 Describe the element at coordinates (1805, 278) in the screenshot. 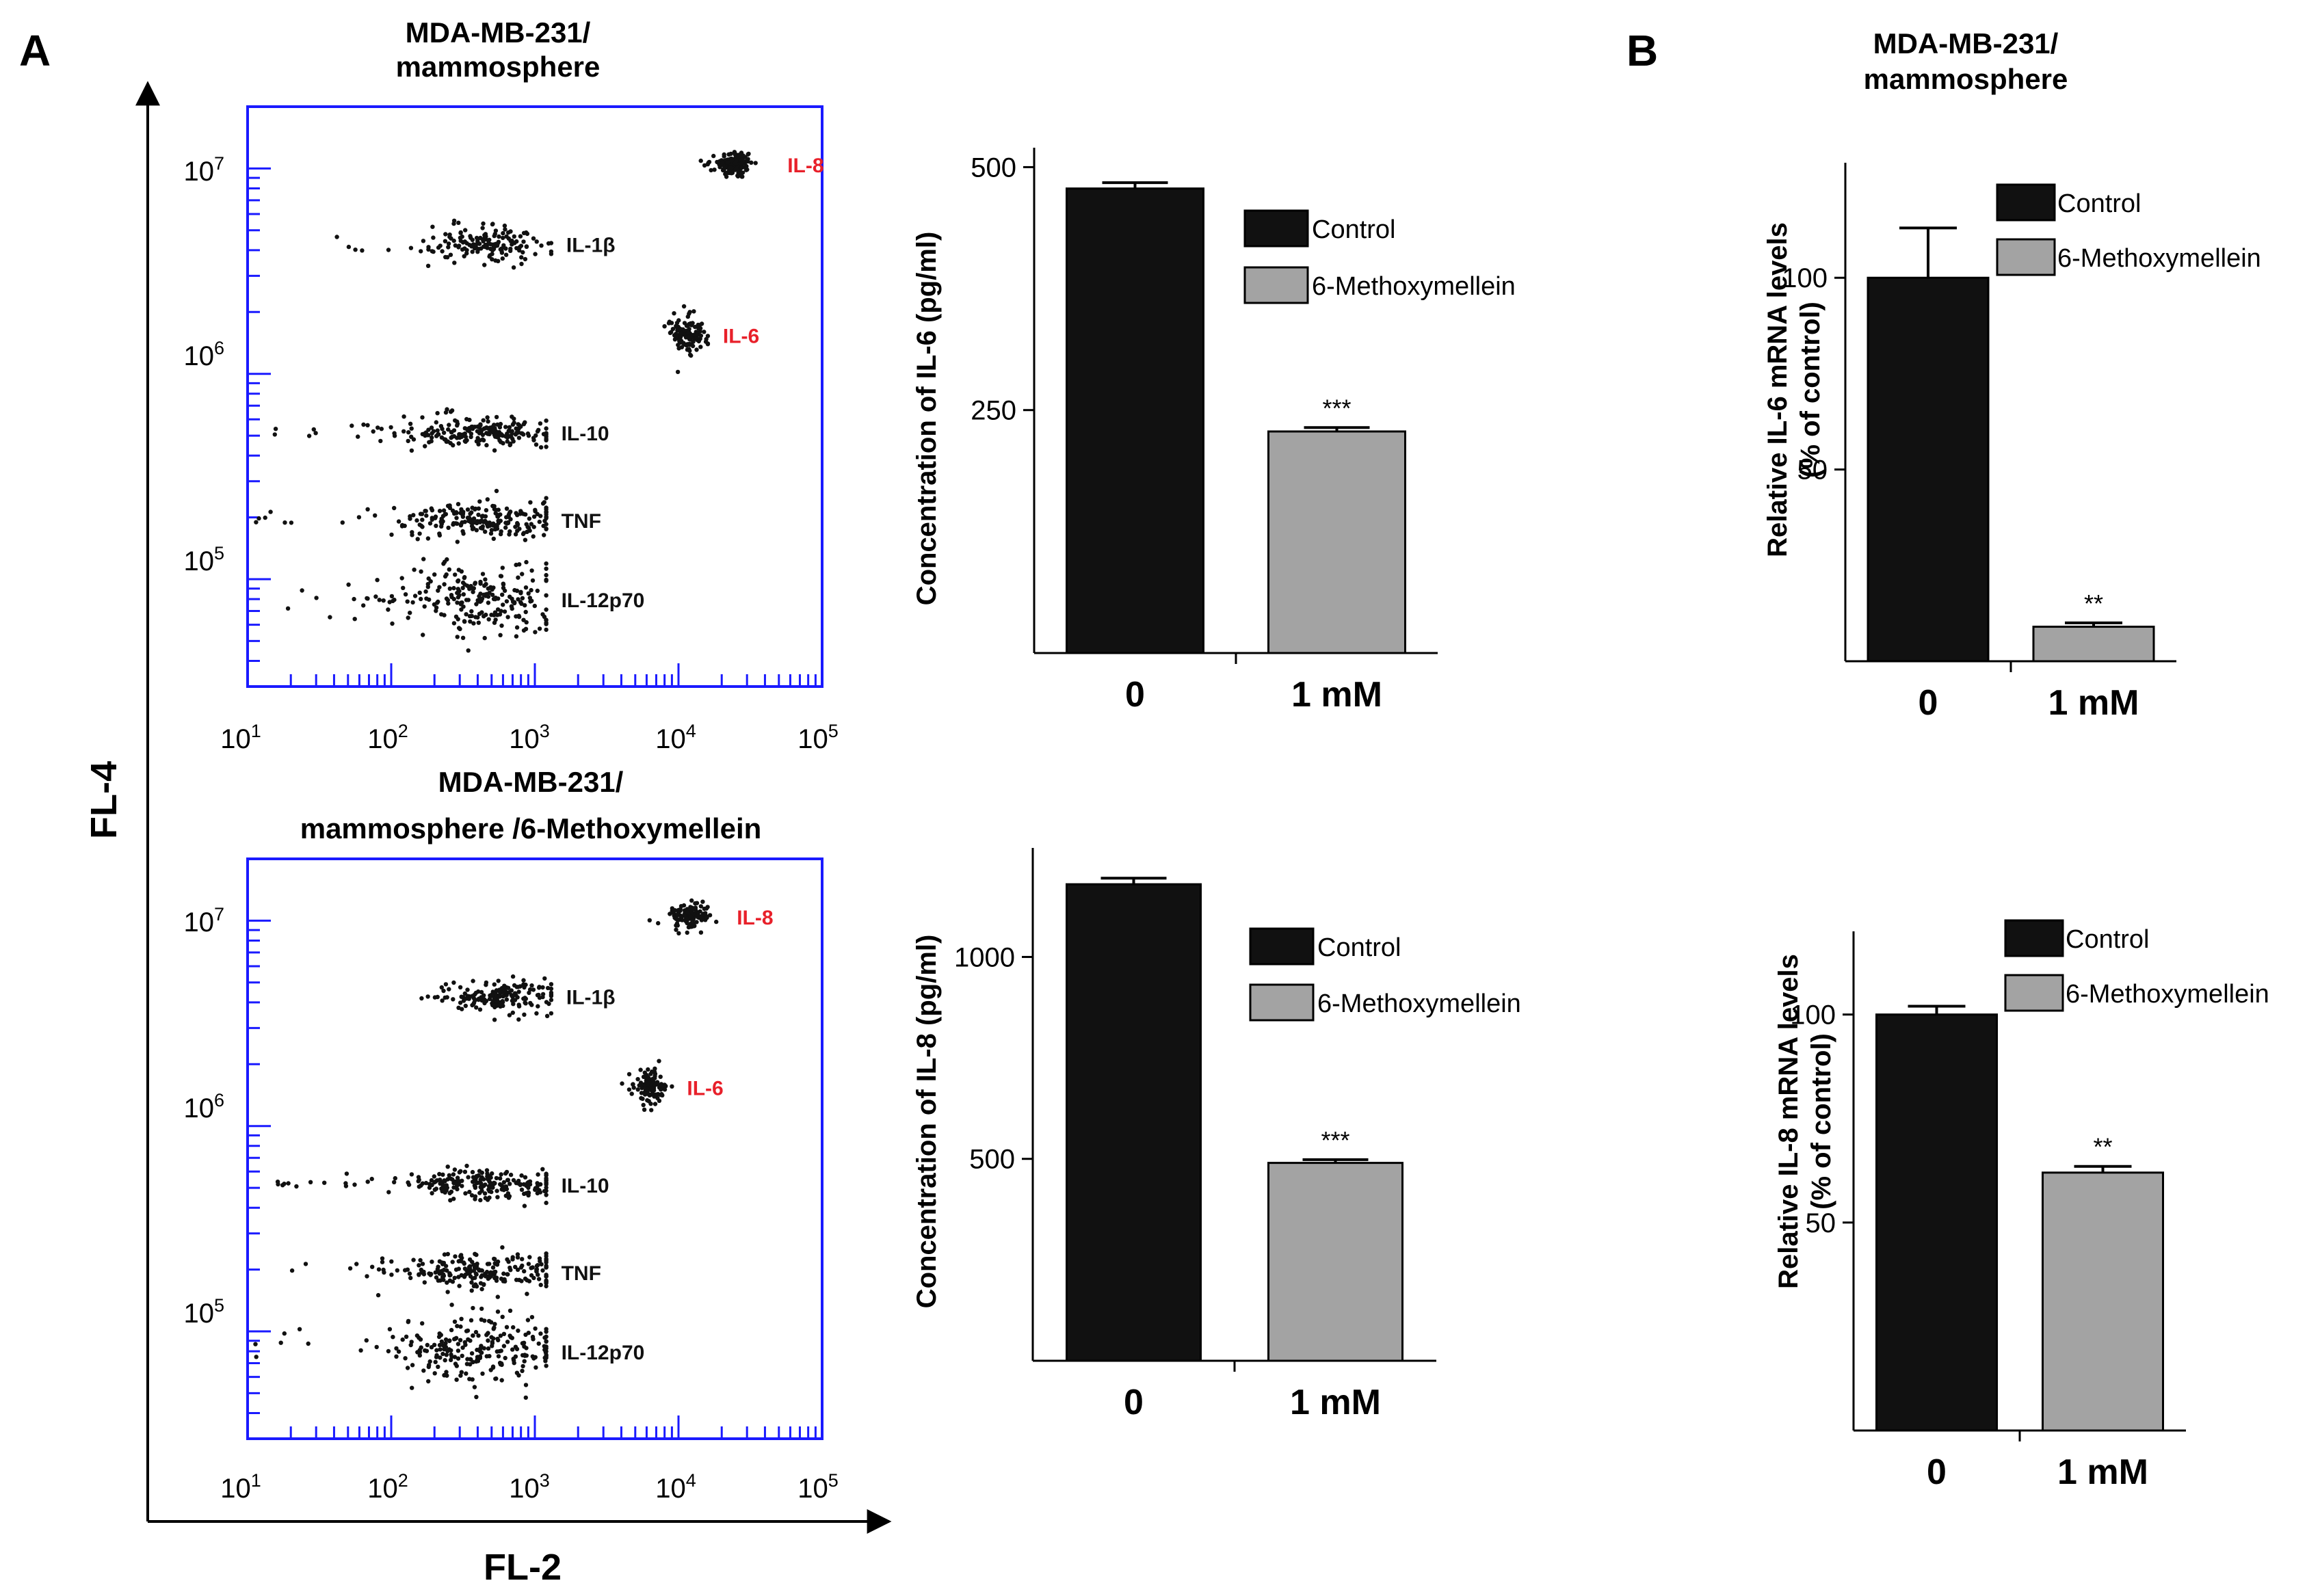

I see `y-tick-label: 100` at that location.